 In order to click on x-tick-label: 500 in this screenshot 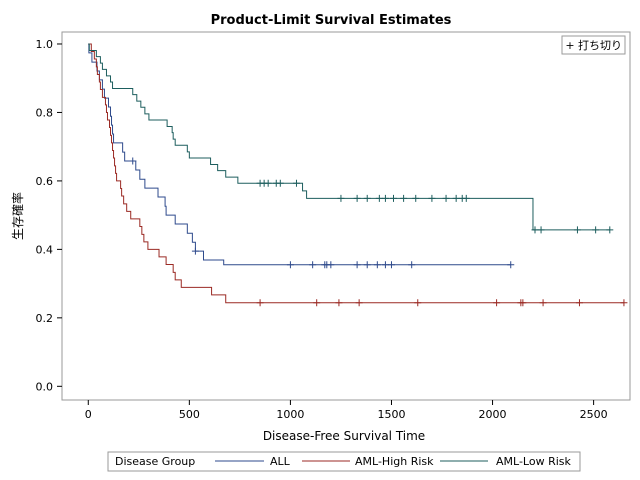, I will do `click(189, 414)`.